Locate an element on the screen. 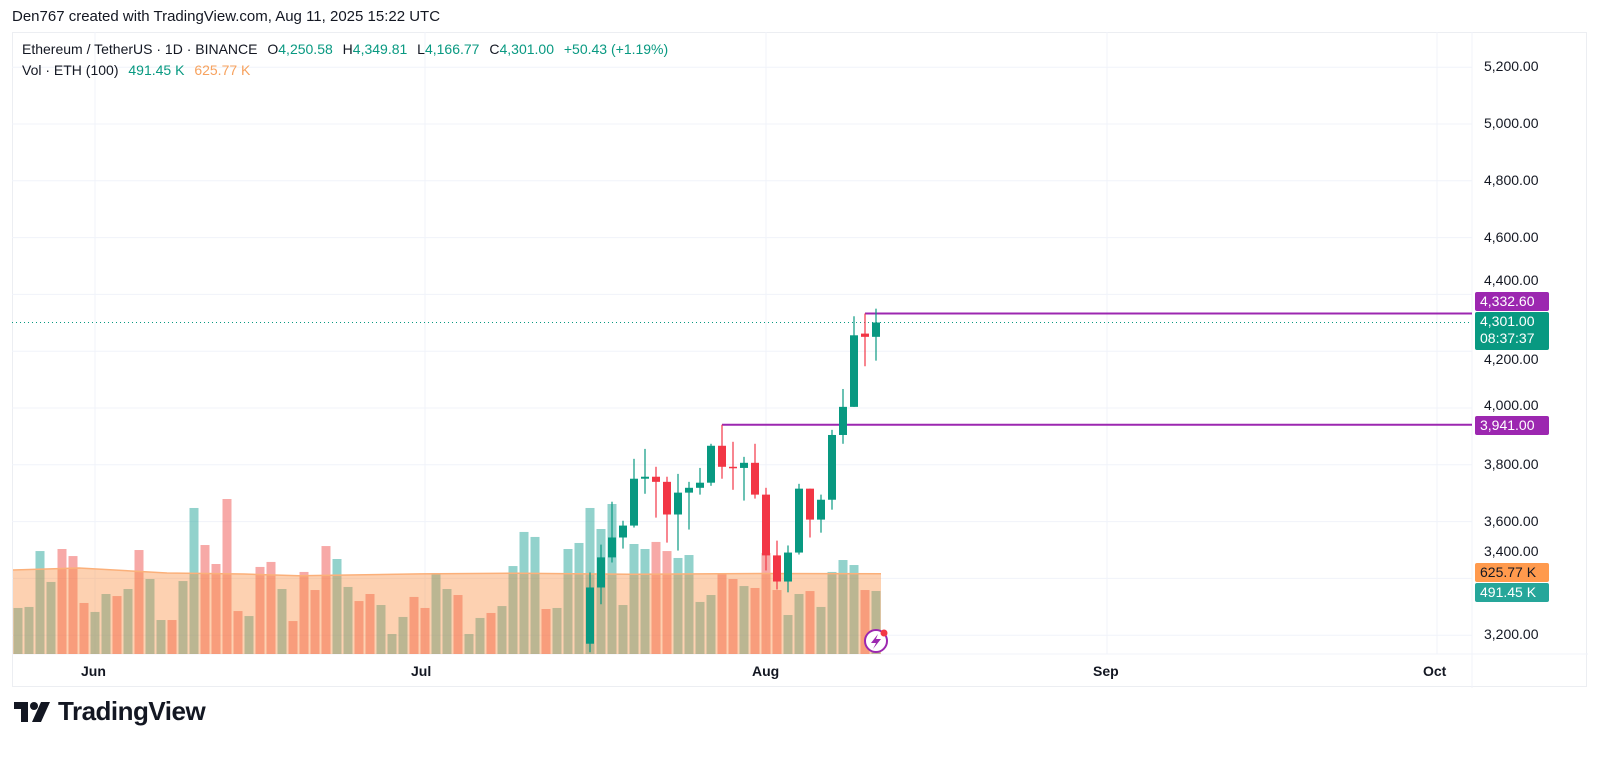 Image resolution: width=1600 pixels, height=759 pixels. last-price: 4,301.00 is located at coordinates (1507, 321).